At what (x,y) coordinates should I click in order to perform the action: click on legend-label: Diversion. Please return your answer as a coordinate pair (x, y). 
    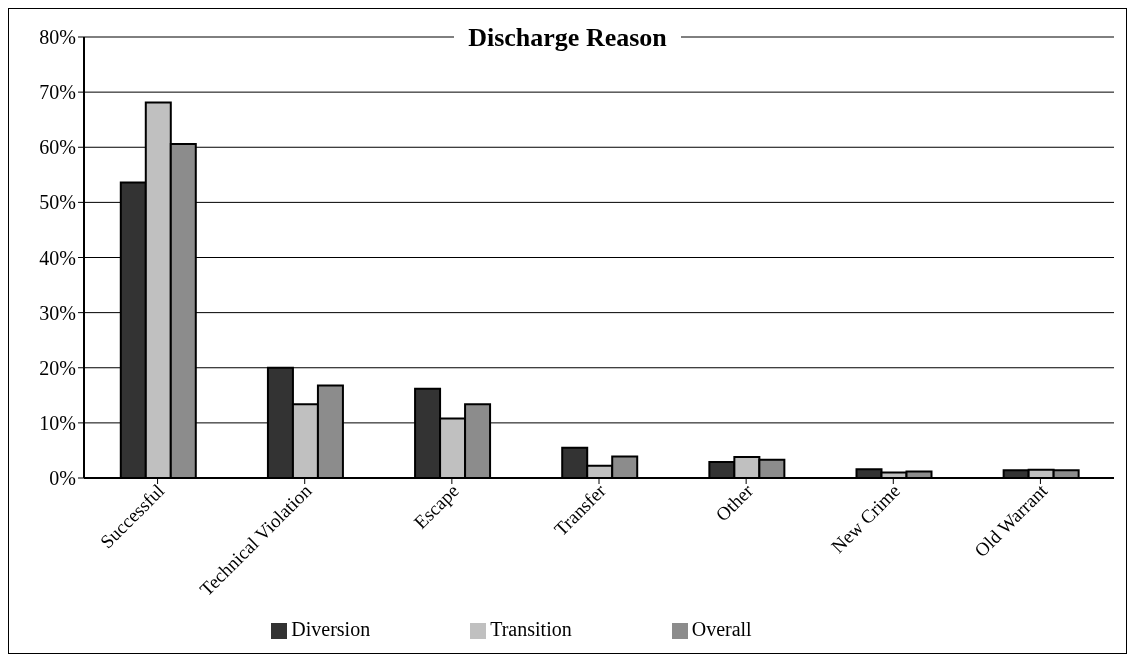
    Looking at the image, I should click on (331, 629).